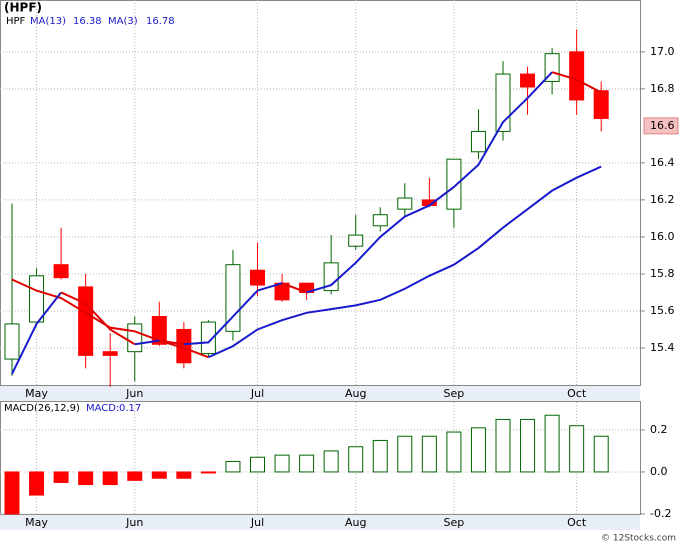 Image resolution: width=680 pixels, height=546 pixels. I want to click on y-tick-label: 16.0, so click(662, 236).